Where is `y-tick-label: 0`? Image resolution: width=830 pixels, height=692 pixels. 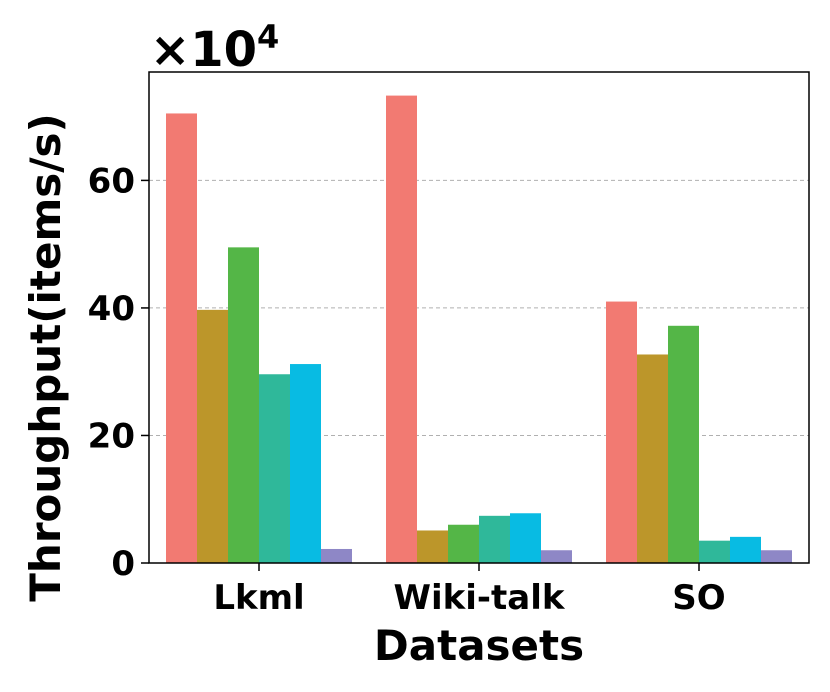 y-tick-label: 0 is located at coordinates (123, 564).